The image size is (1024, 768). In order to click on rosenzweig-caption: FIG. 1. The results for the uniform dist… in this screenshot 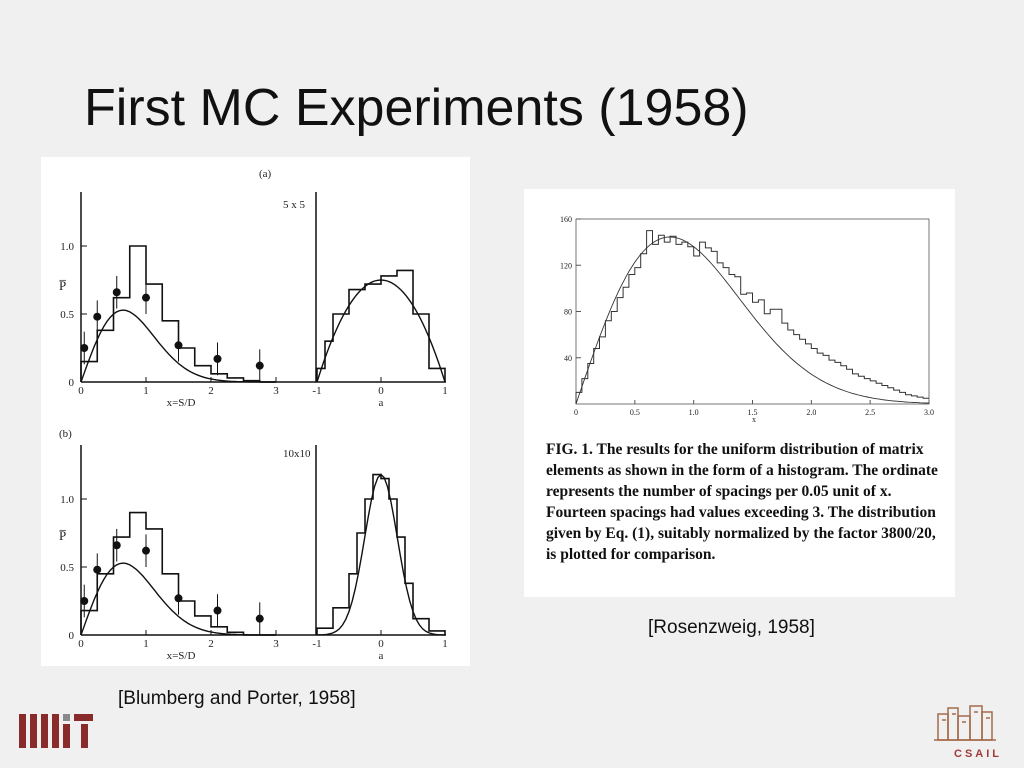, I will do `click(742, 502)`.